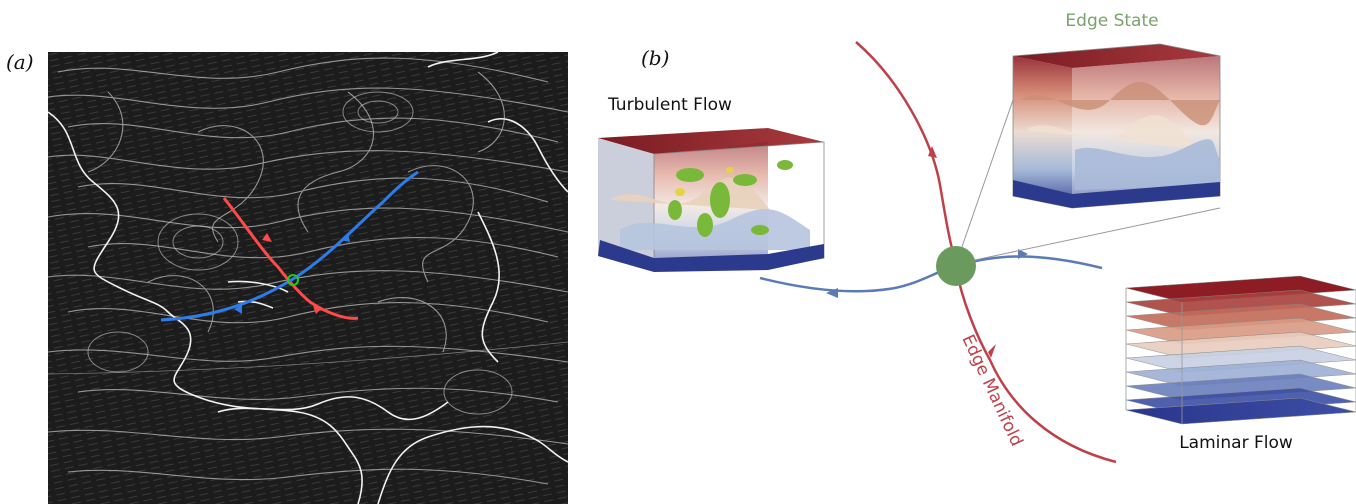 The image size is (1356, 504). I want to click on edge-state-label: Edge State, so click(1111, 21).